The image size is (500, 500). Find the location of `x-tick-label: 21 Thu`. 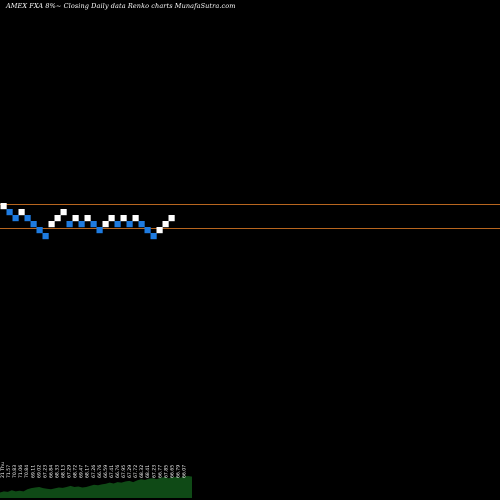

x-tick-label: 21 Thu is located at coordinates (3, 470).